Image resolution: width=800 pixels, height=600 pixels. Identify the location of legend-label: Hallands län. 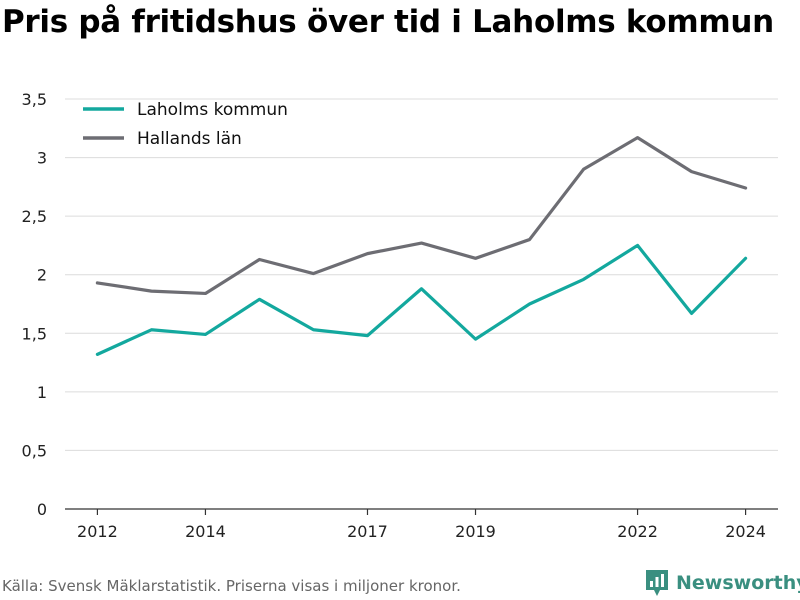
(189, 139).